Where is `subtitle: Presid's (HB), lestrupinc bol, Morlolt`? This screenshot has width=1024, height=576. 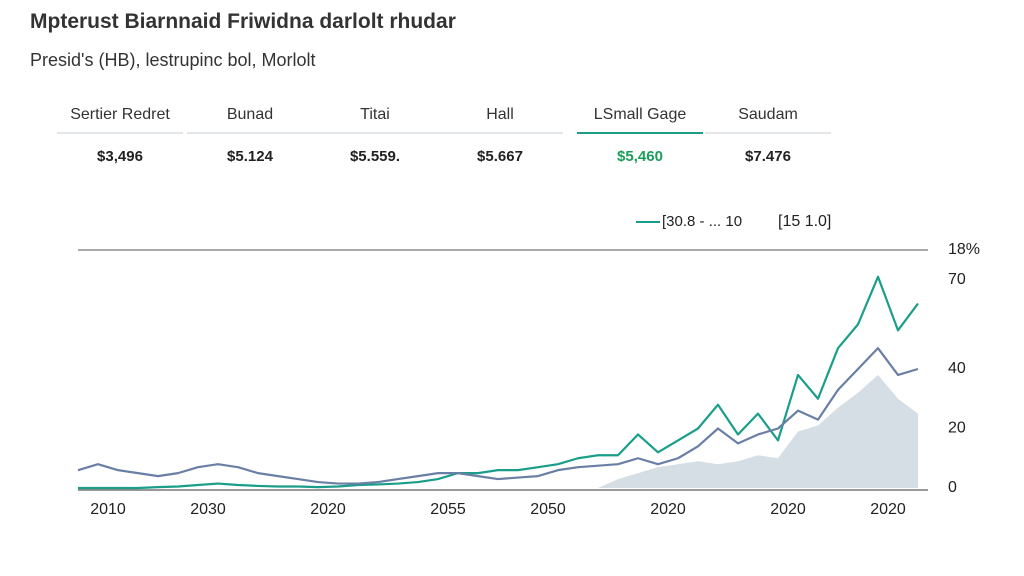 subtitle: Presid's (HB), lestrupinc bol, Morlolt is located at coordinates (173, 60).